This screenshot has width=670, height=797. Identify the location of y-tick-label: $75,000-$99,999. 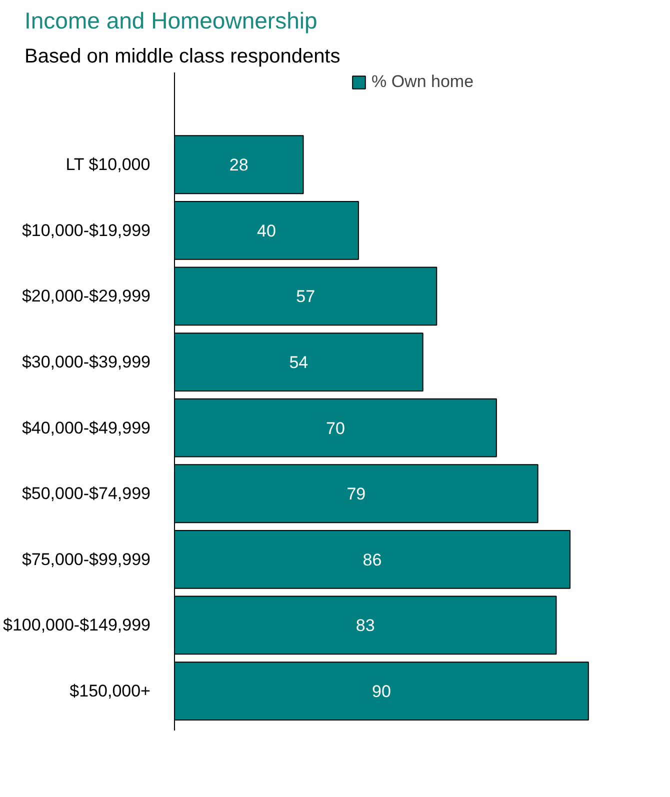
(86, 559).